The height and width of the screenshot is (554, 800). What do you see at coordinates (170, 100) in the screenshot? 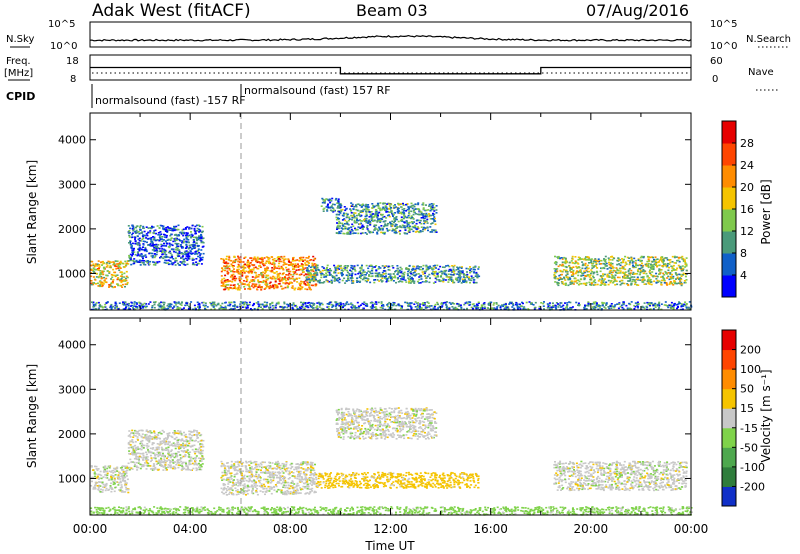
I see `cpid-segment-0: normalsound (fast) -157 RF` at bounding box center [170, 100].